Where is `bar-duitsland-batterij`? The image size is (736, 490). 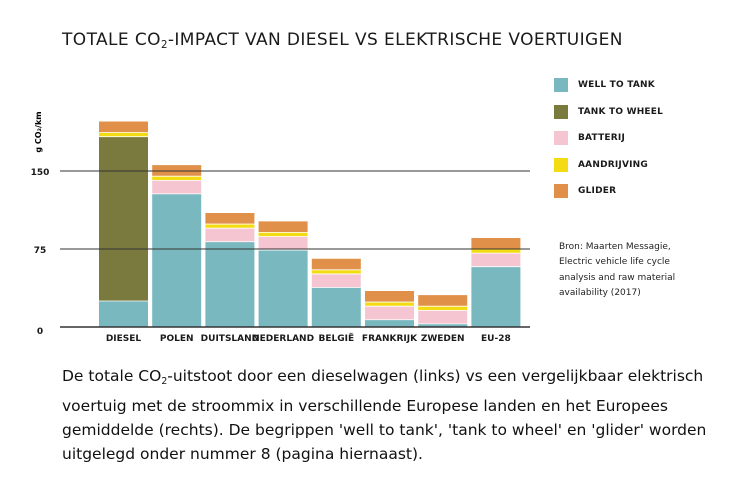 bar-duitsland-batterij is located at coordinates (230, 235).